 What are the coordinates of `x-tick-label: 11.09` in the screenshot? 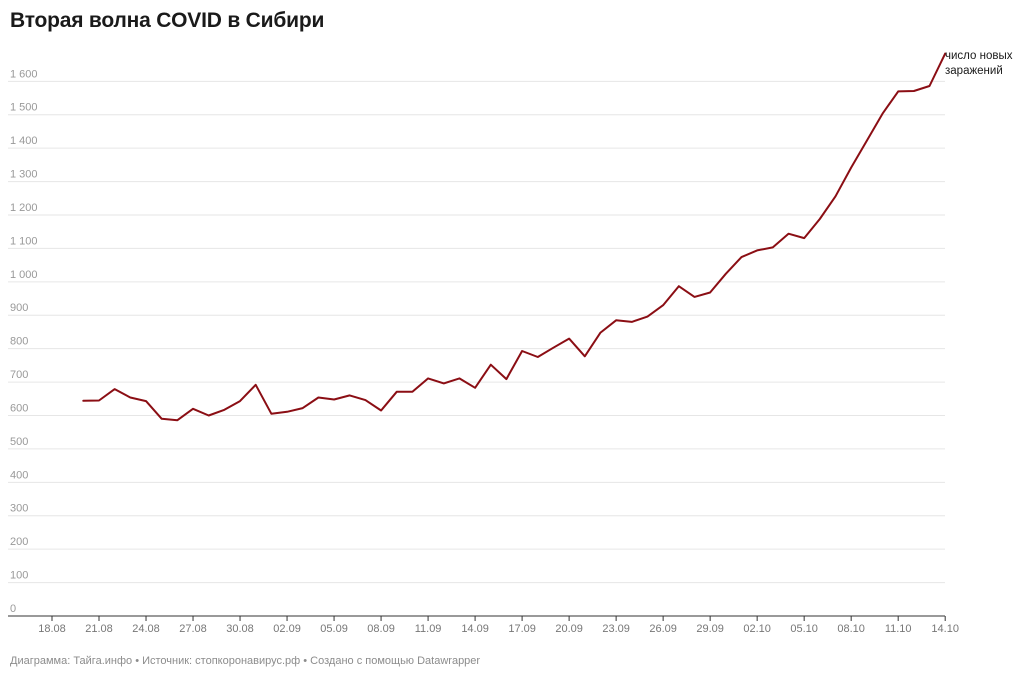 It's located at (428, 629).